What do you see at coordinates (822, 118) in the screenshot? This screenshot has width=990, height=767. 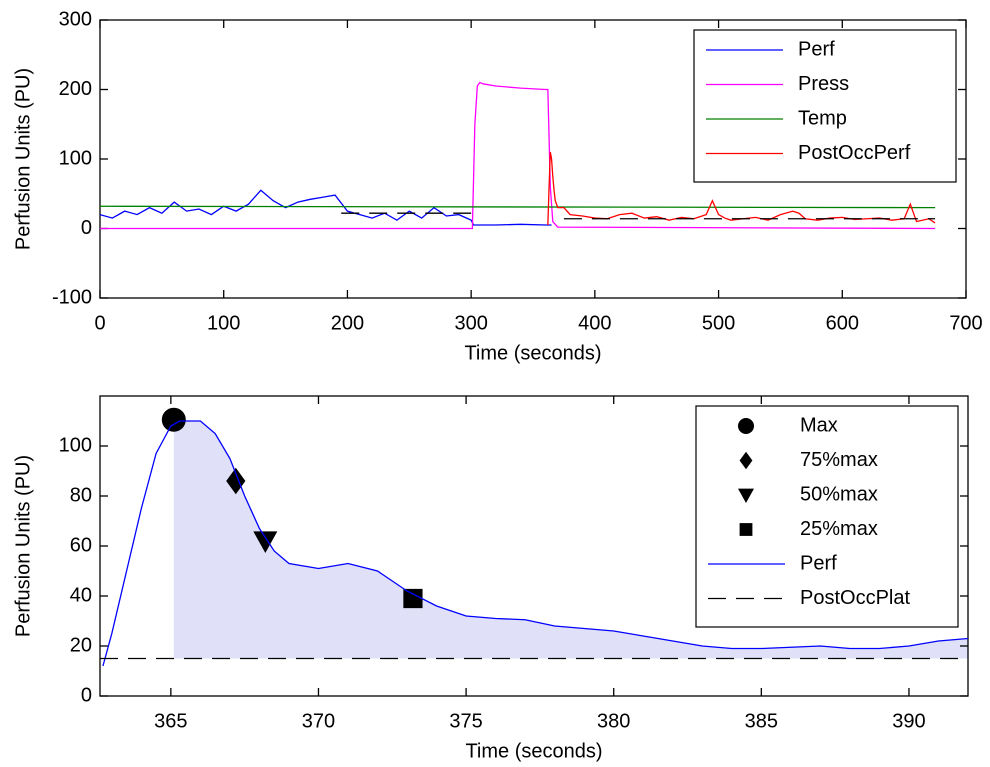 I see `legend-label: Temp` at bounding box center [822, 118].